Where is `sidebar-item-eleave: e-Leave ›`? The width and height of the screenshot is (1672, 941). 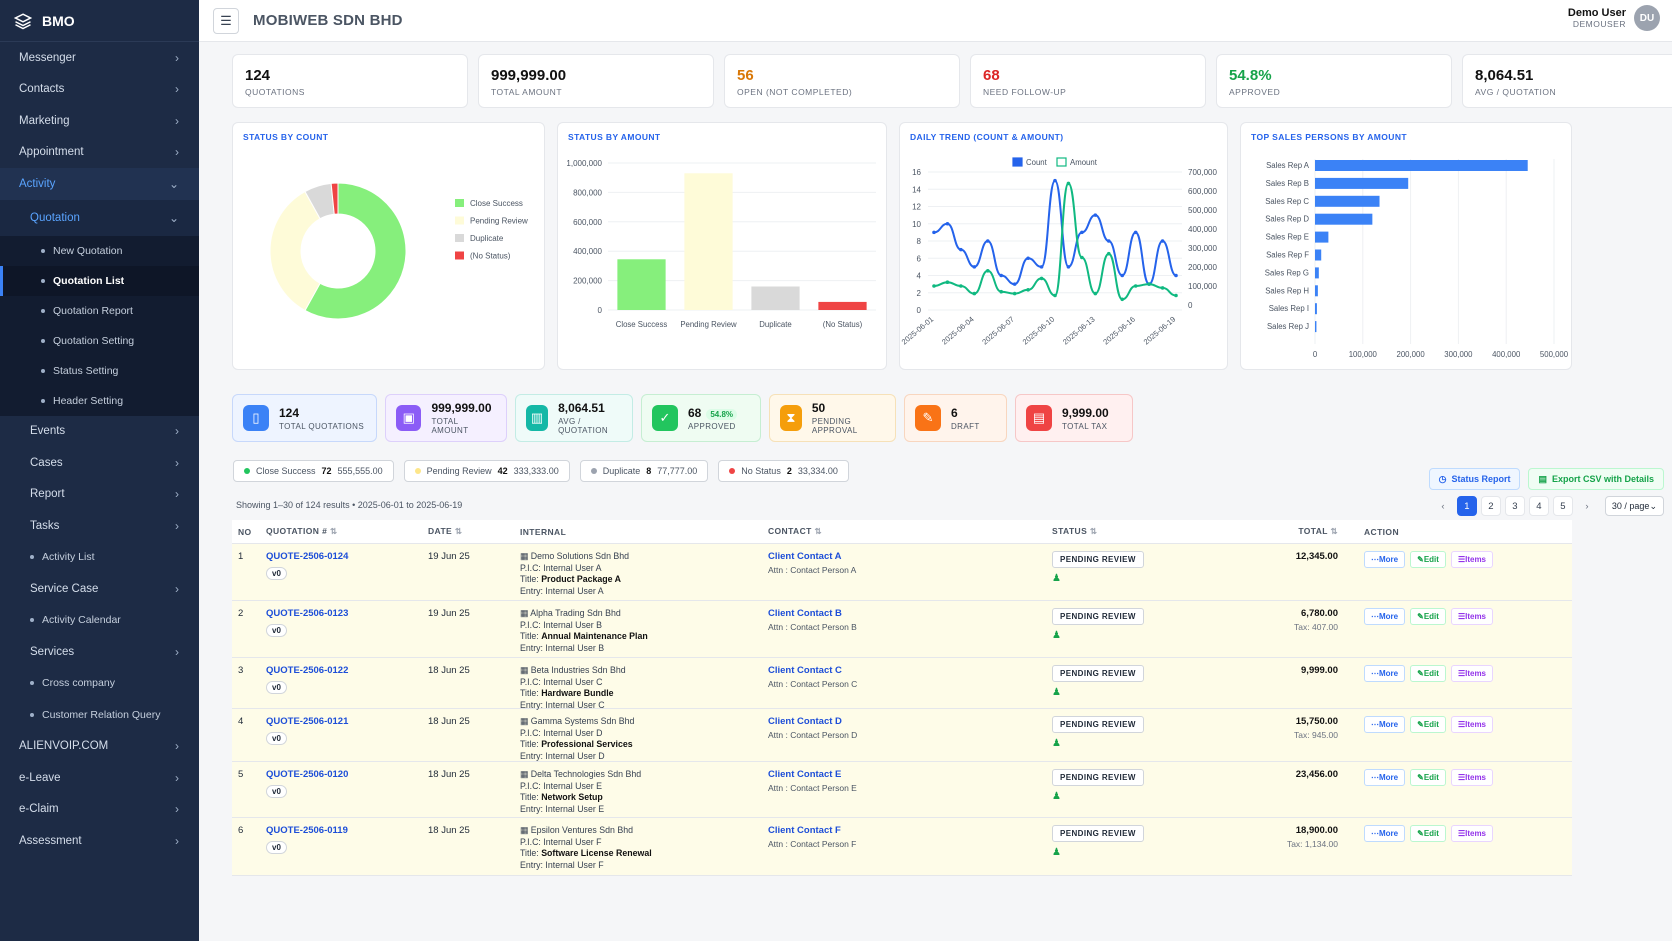 sidebar-item-eleave: e-Leave › is located at coordinates (99, 778).